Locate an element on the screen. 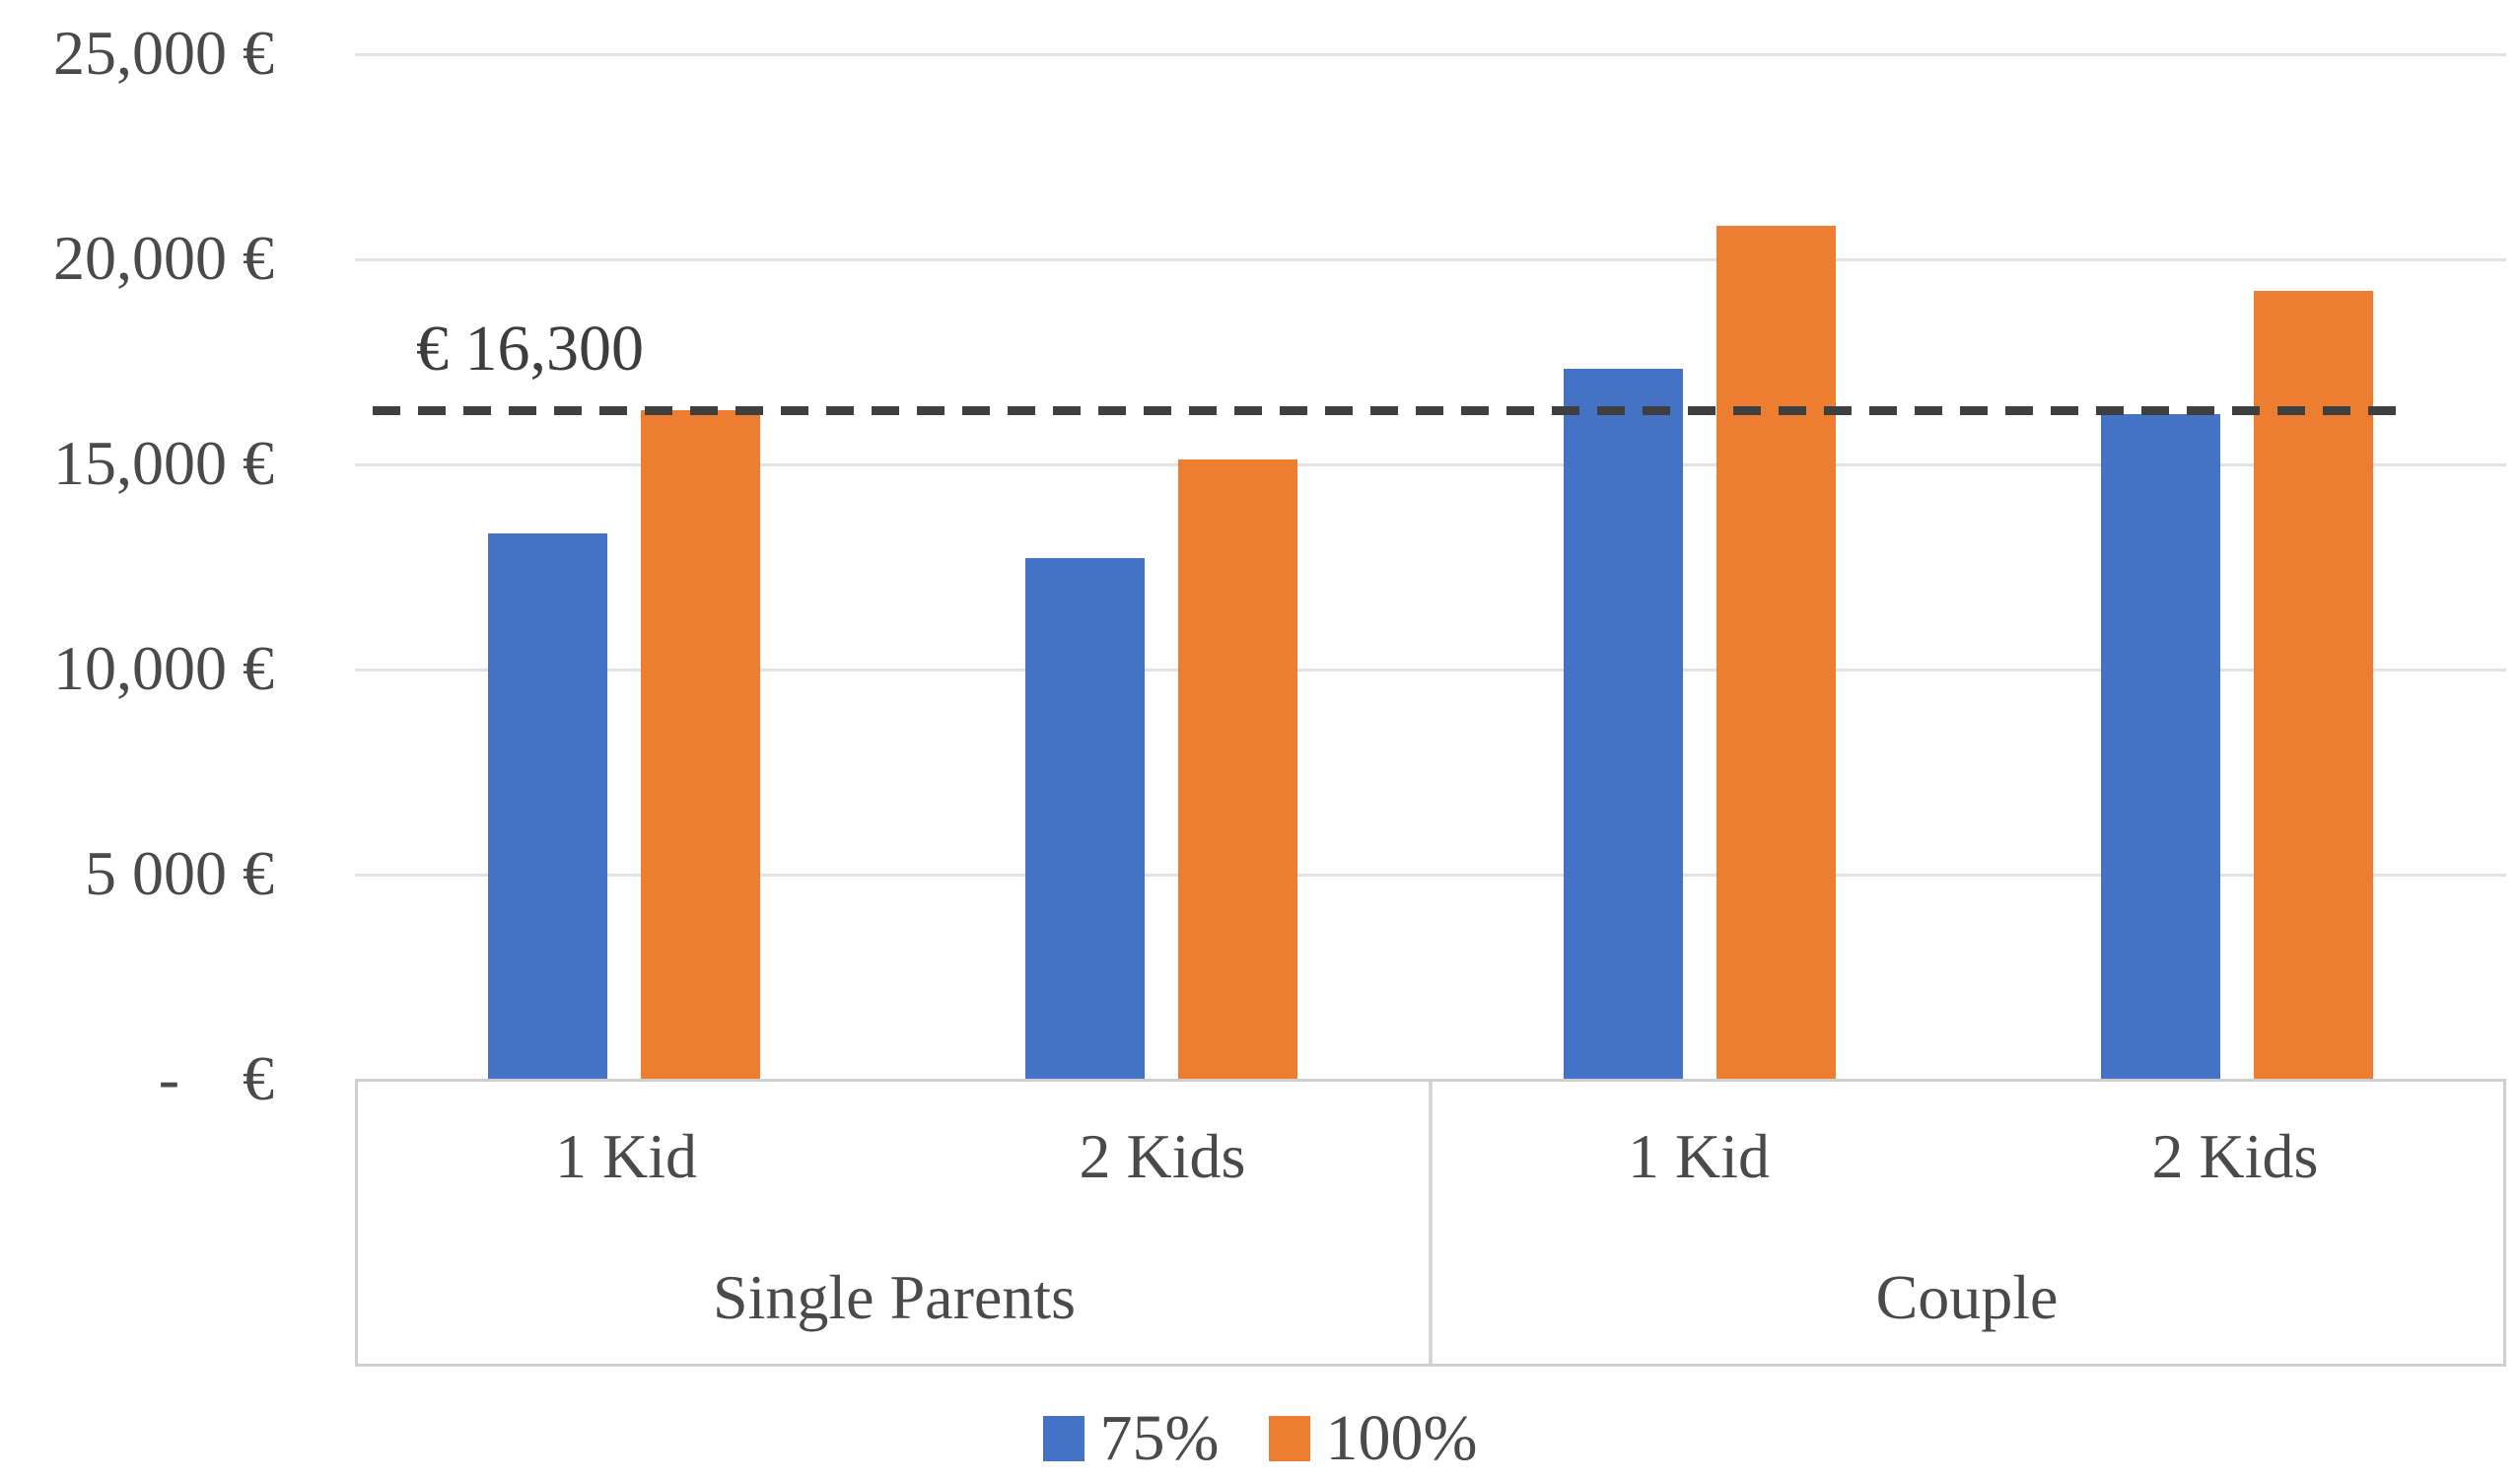 The width and height of the screenshot is (2520, 1483). legend-label-100: 100% is located at coordinates (1401, 1438).